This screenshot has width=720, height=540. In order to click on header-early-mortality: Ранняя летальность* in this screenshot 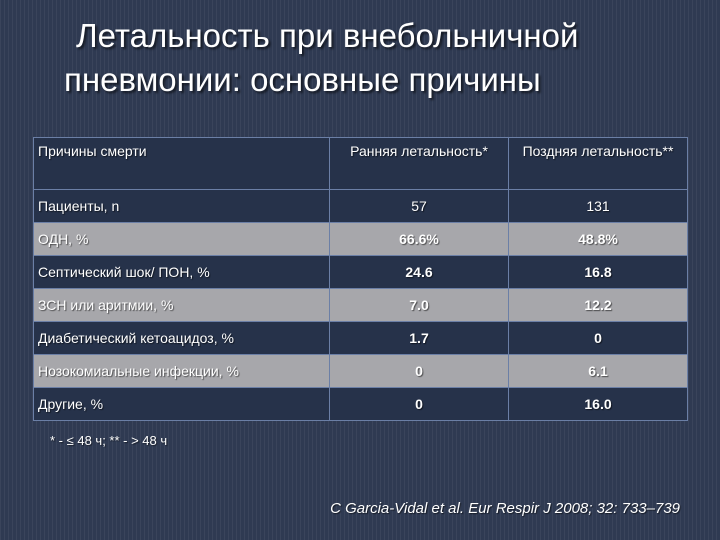, I will do `click(419, 163)`.